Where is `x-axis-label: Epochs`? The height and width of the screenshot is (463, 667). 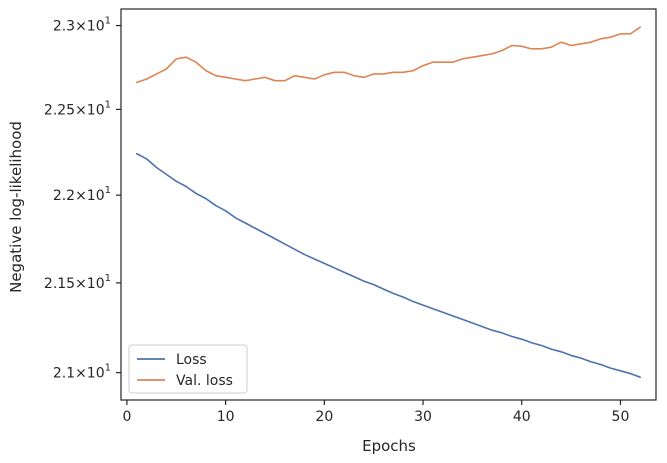
x-axis-label: Epochs is located at coordinates (389, 446).